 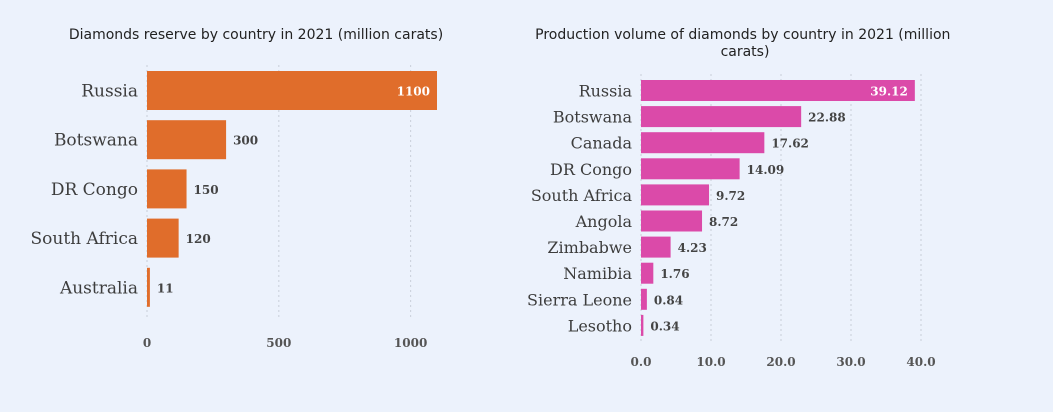 I want to click on production-x-tick-label: 20.0, so click(x=780, y=362).